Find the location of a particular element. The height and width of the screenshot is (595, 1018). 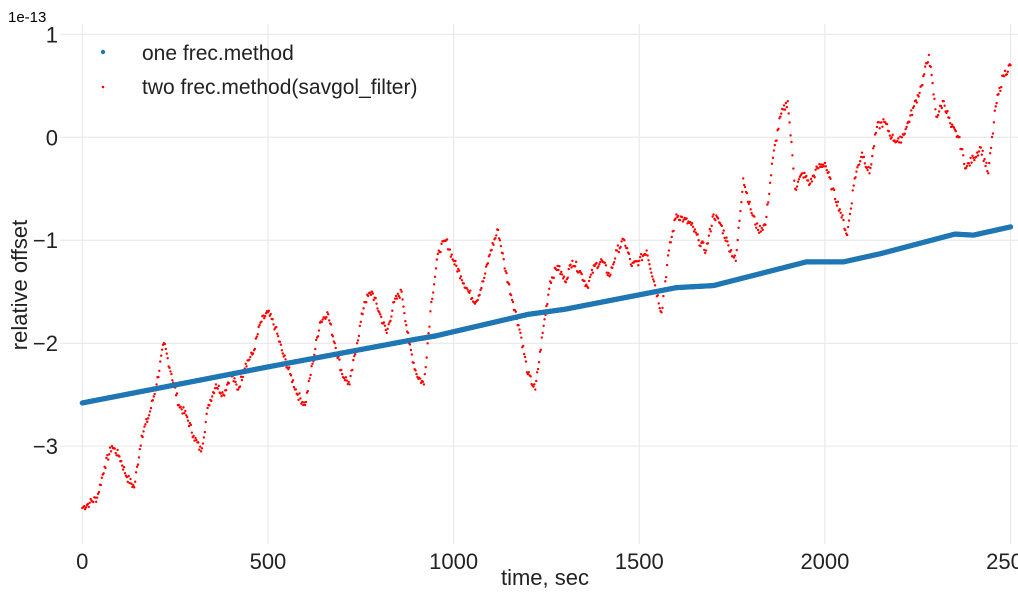

y-tick-label: −3 is located at coordinates (45, 446).